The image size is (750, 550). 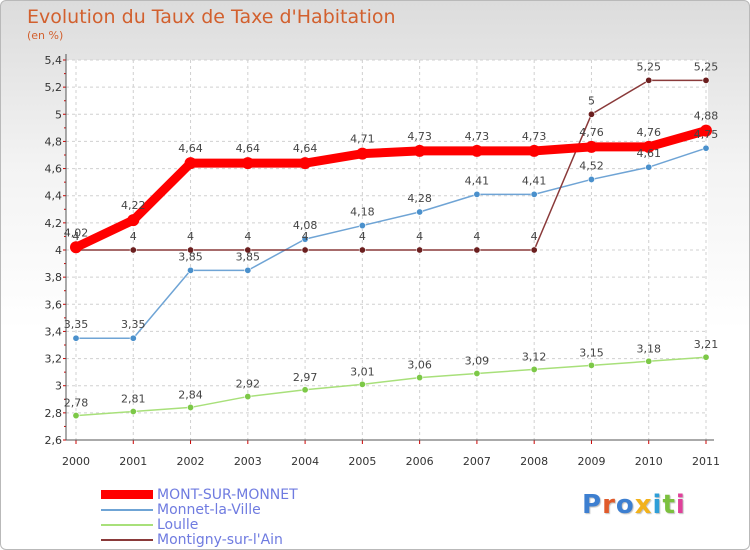 I want to click on logo-letter: r, so click(x=609, y=505).